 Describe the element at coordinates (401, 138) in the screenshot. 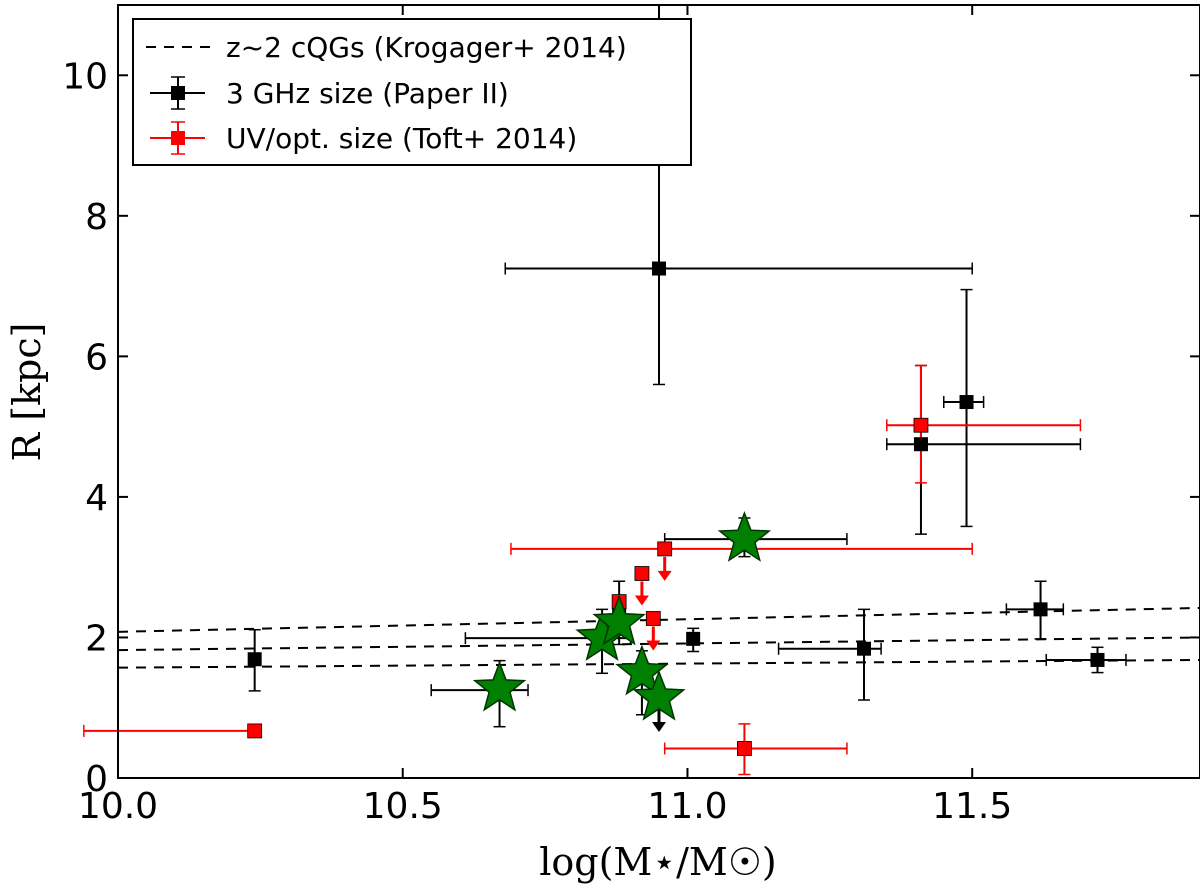

I see `legend-label: UV/opt. size (Toft+ 2014)` at that location.